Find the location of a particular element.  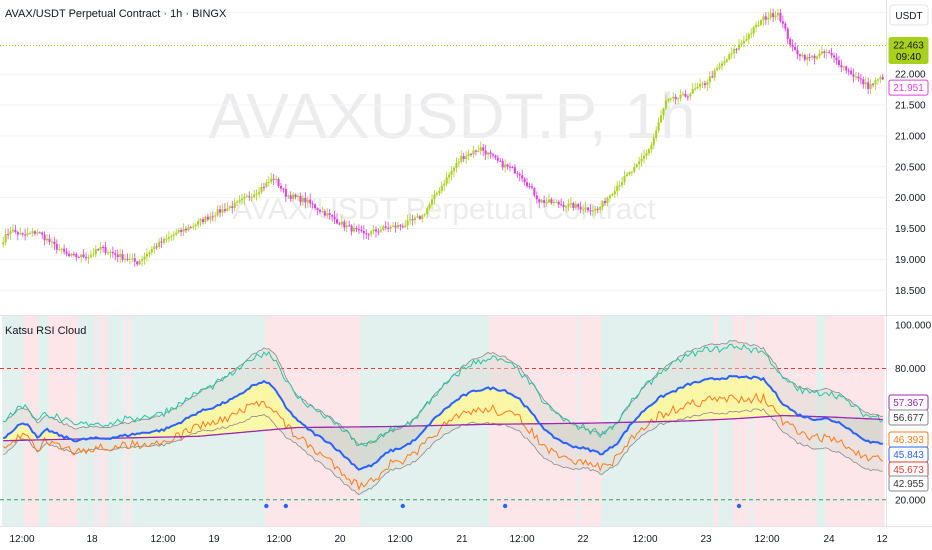

signal-dot is located at coordinates (739, 506).